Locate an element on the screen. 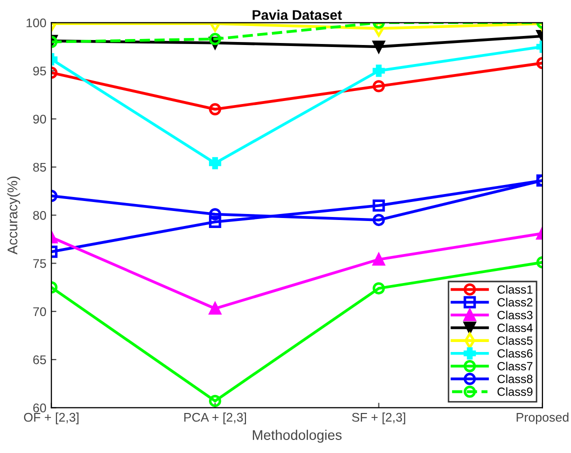  y-tick-label: 85 is located at coordinates (39, 167).